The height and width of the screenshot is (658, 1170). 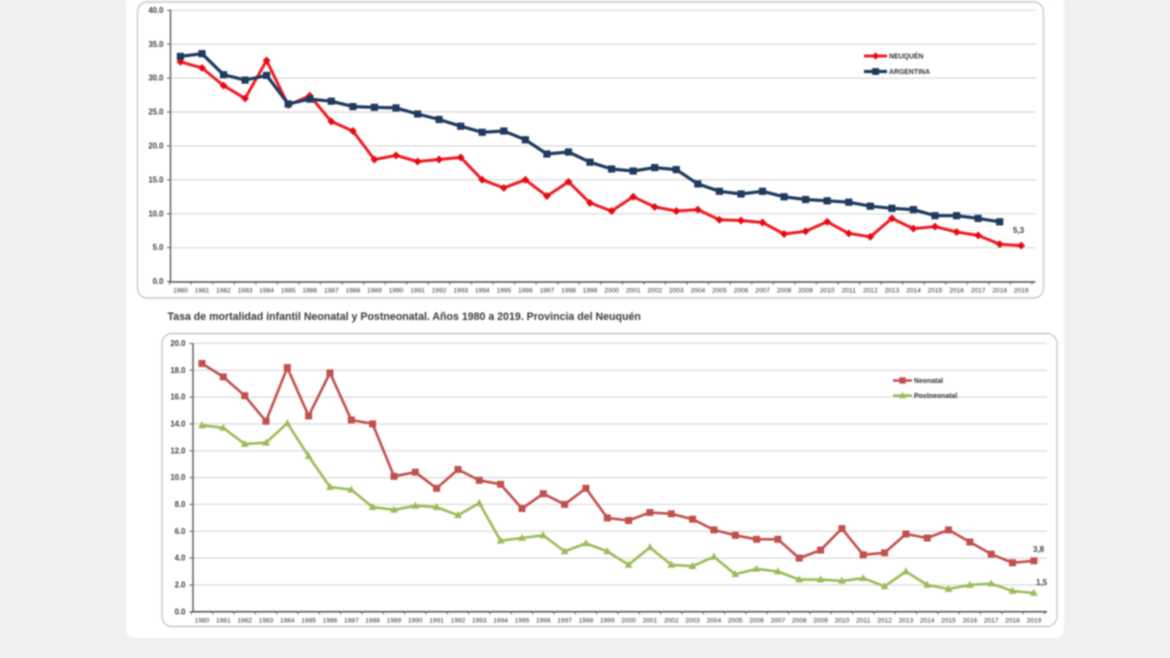 I want to click on svg-text: 12.0, so click(x=178, y=450).